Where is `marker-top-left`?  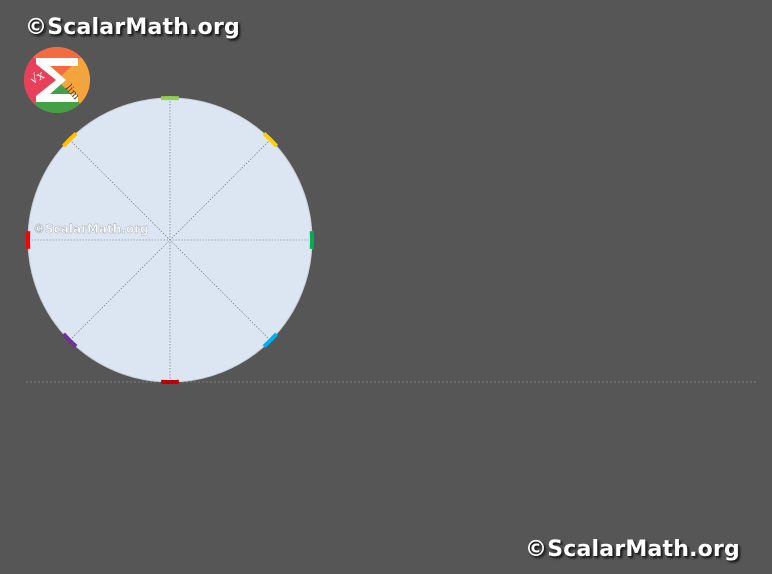
marker-top-left is located at coordinates (69, 139).